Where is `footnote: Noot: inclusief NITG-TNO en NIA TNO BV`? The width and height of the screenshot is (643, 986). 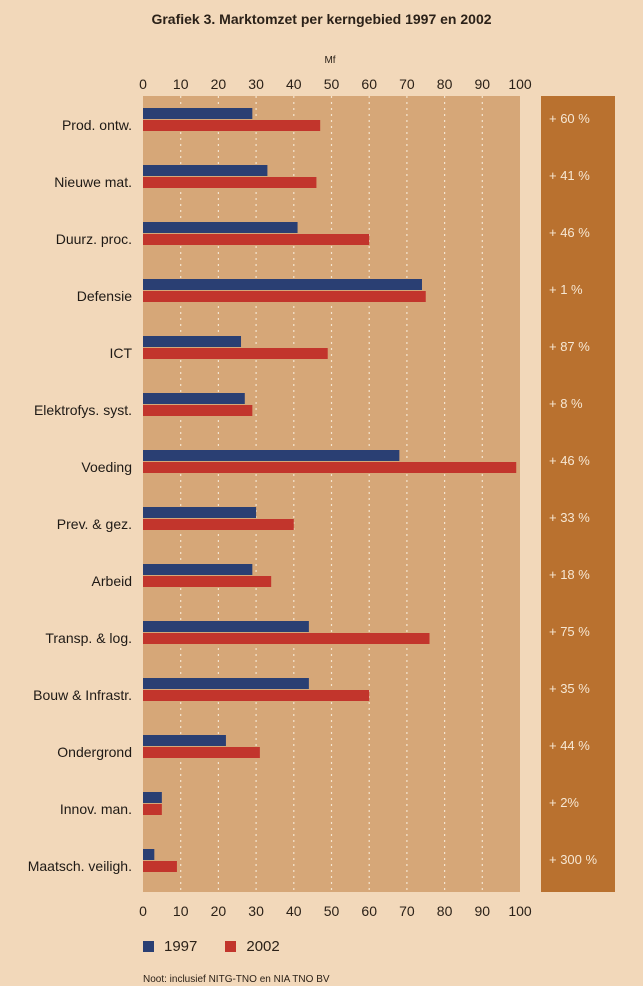 footnote: Noot: inclusief NITG-TNO en NIA TNO BV is located at coordinates (236, 979).